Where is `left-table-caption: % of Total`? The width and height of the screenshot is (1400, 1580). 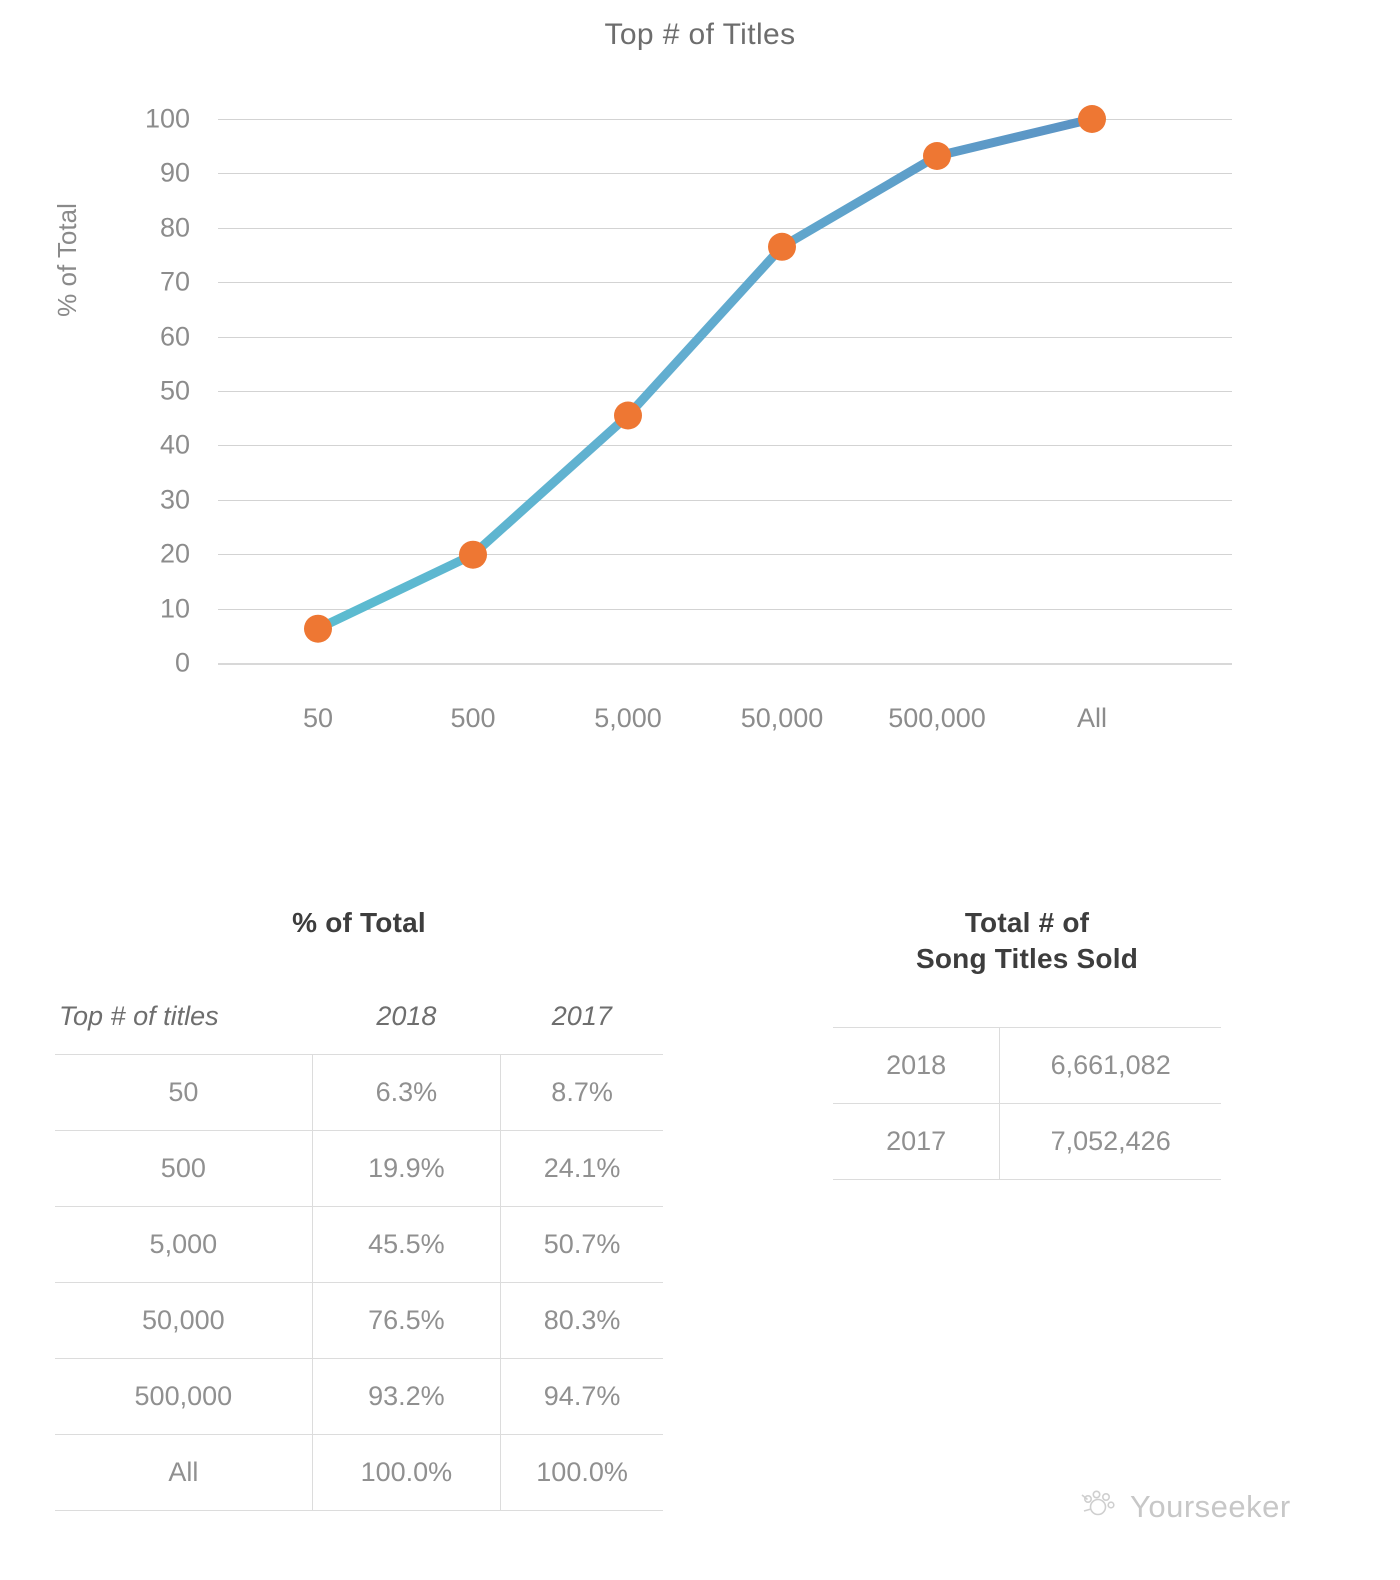 left-table-caption: % of Total is located at coordinates (359, 922).